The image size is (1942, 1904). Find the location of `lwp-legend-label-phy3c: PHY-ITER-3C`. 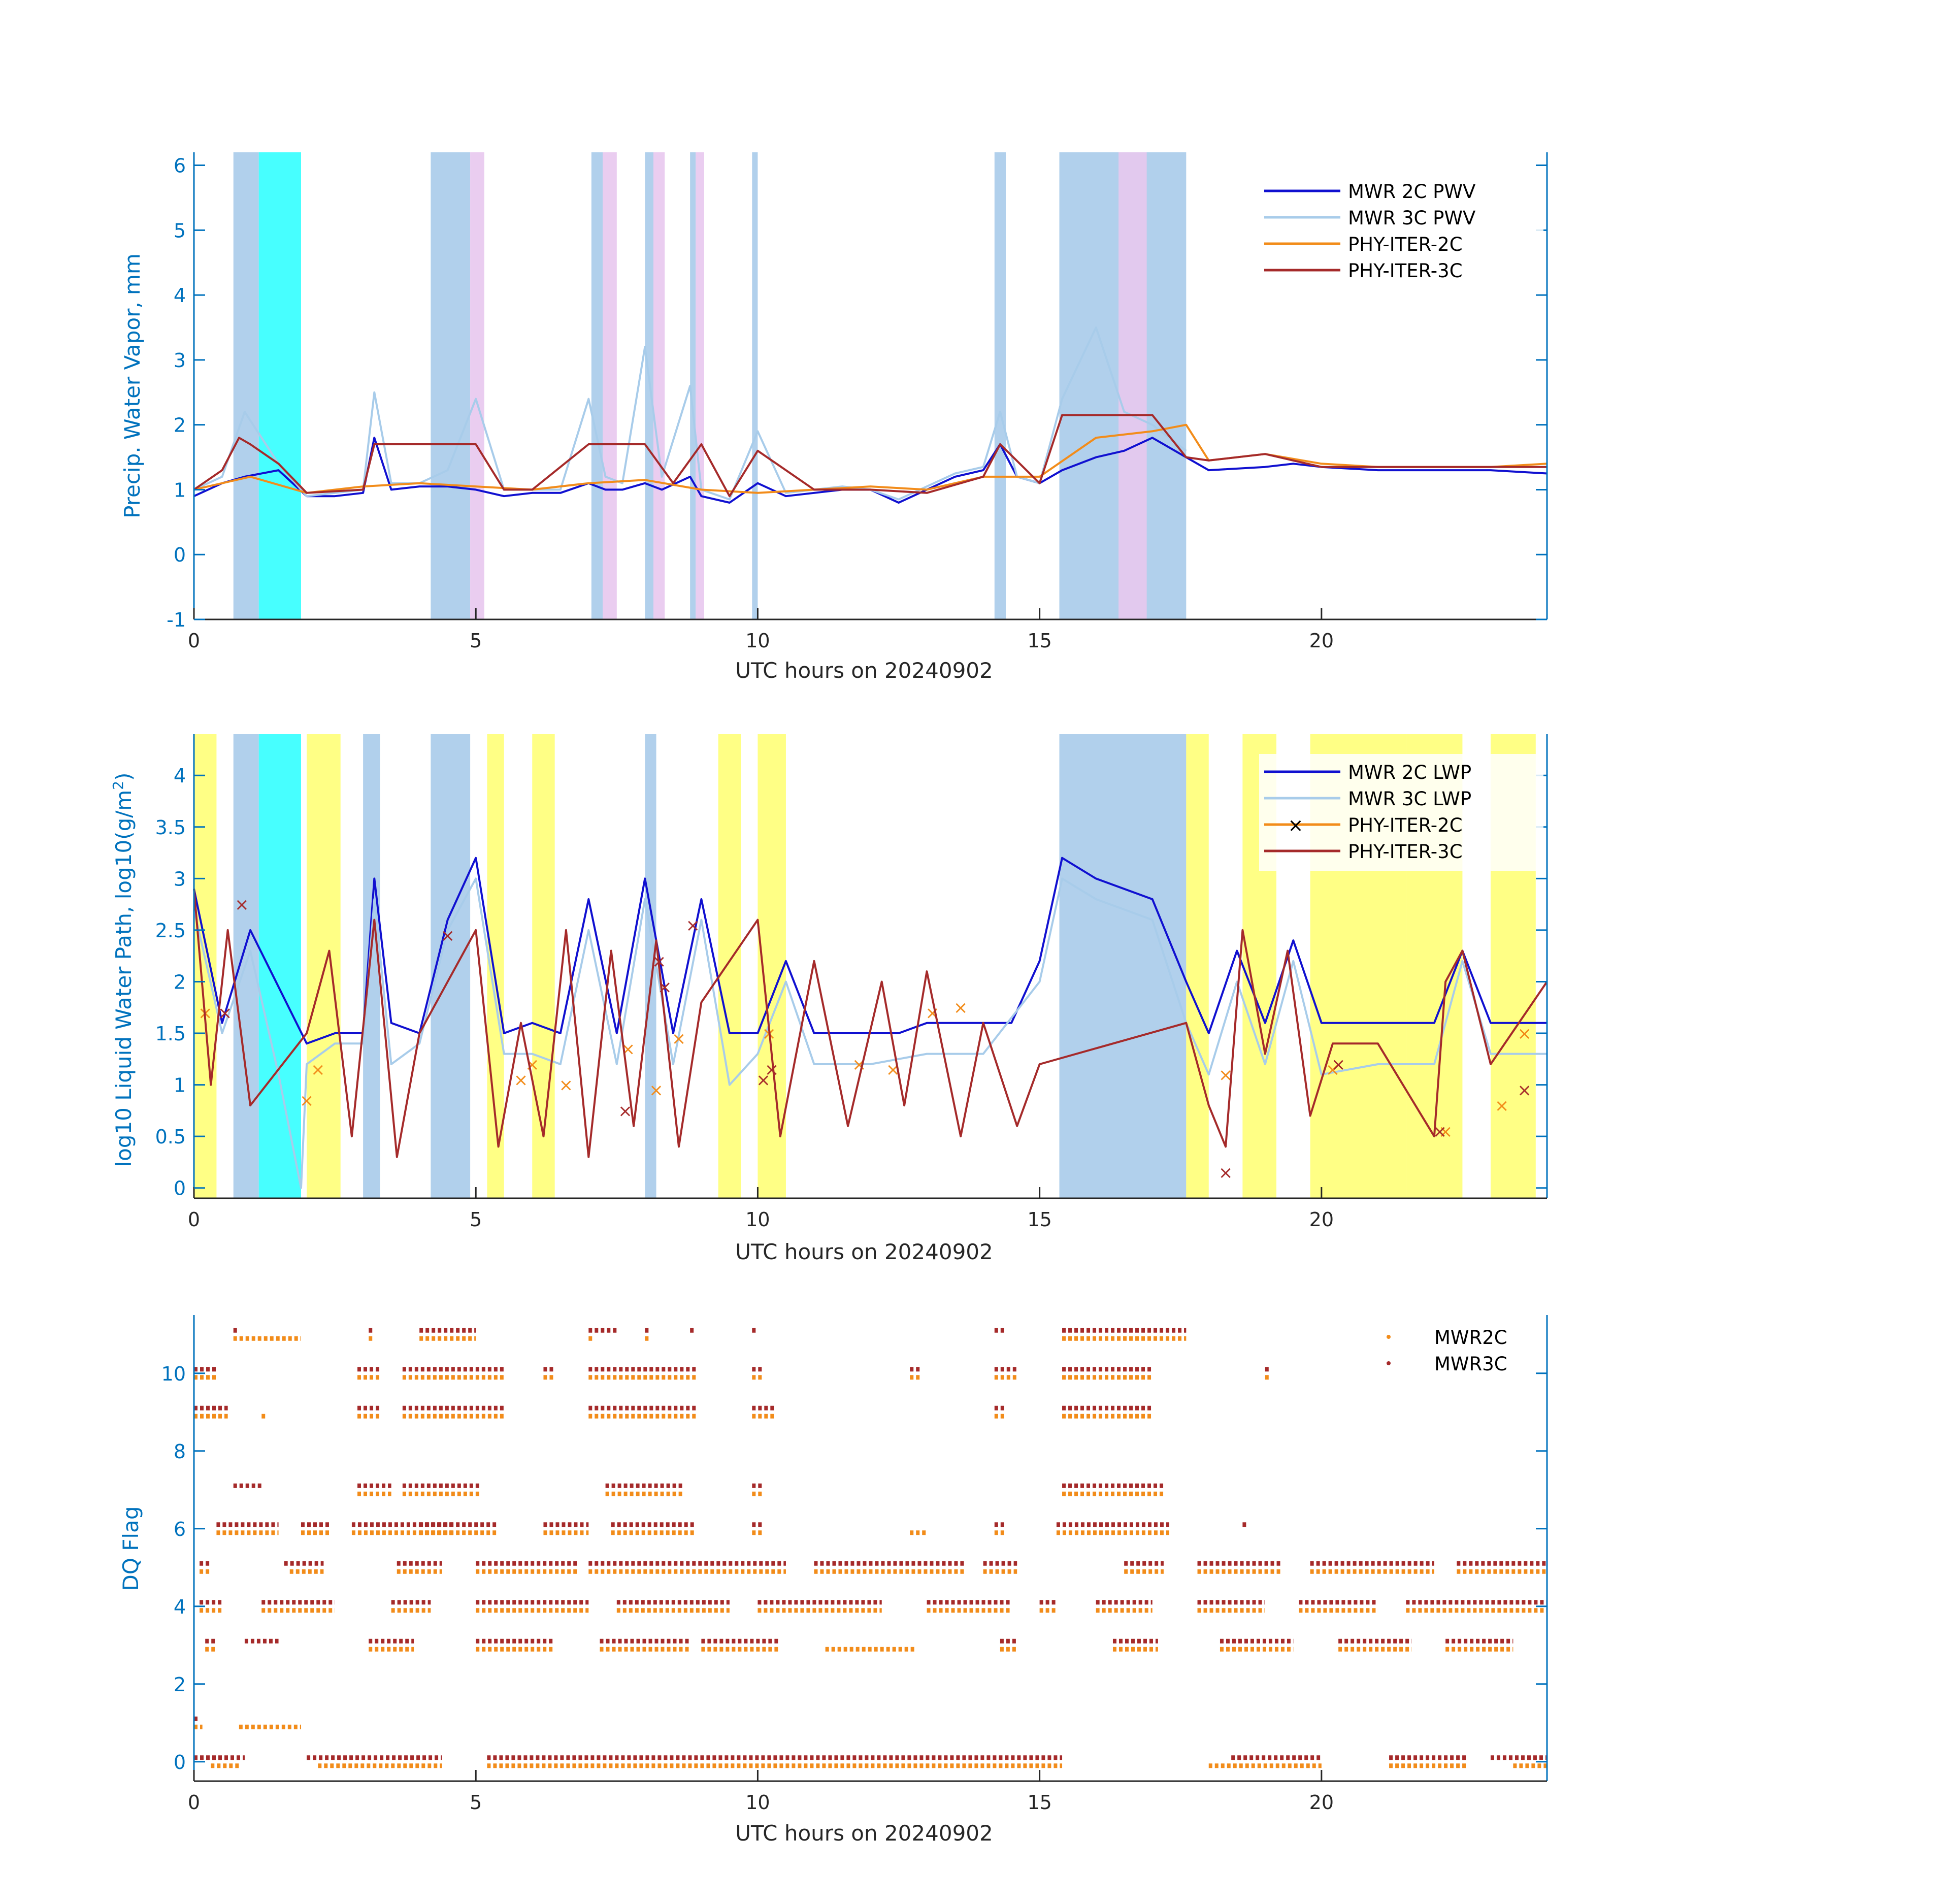

lwp-legend-label-phy3c: PHY-ITER-3C is located at coordinates (1405, 852).